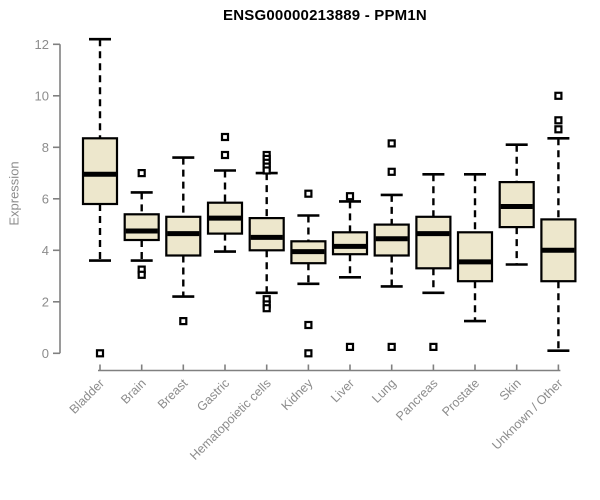  Describe the element at coordinates (87, 396) in the screenshot. I see `x-category-label: Bladder` at that location.